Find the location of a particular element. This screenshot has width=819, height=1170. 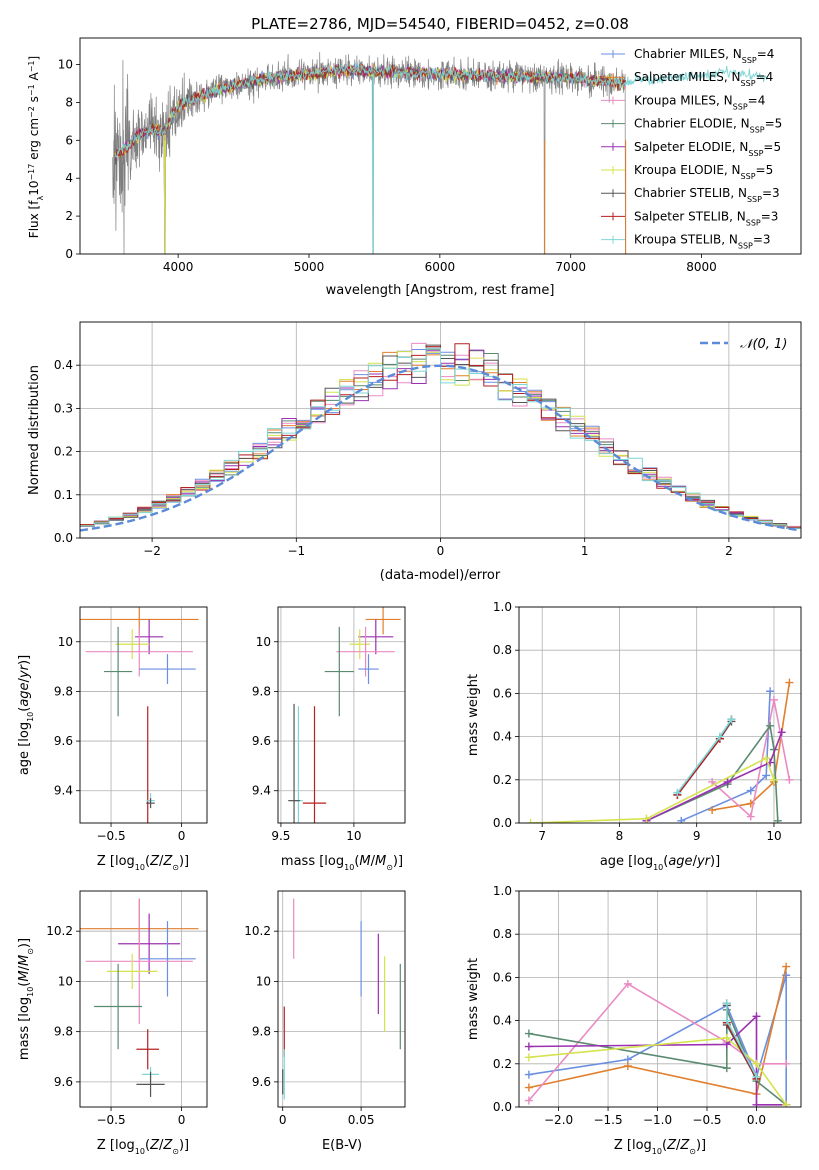

y-tick-label: 10.2 is located at coordinates (59, 931).